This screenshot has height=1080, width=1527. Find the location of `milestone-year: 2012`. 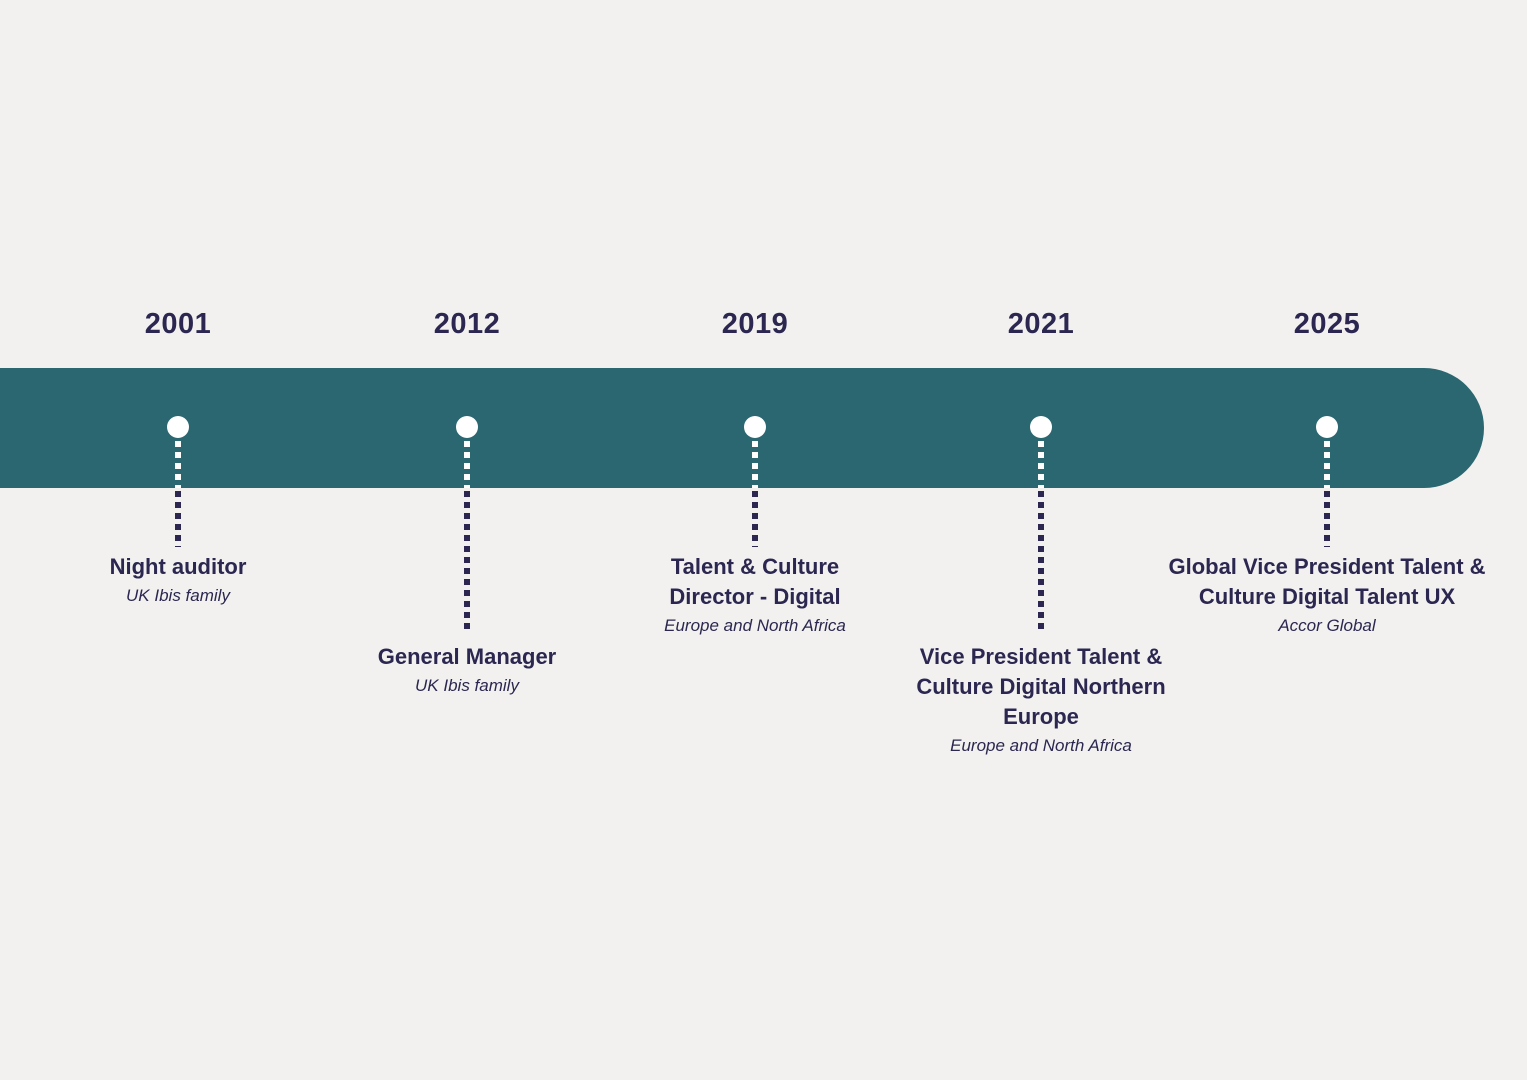

milestone-year: 2012 is located at coordinates (467, 324).